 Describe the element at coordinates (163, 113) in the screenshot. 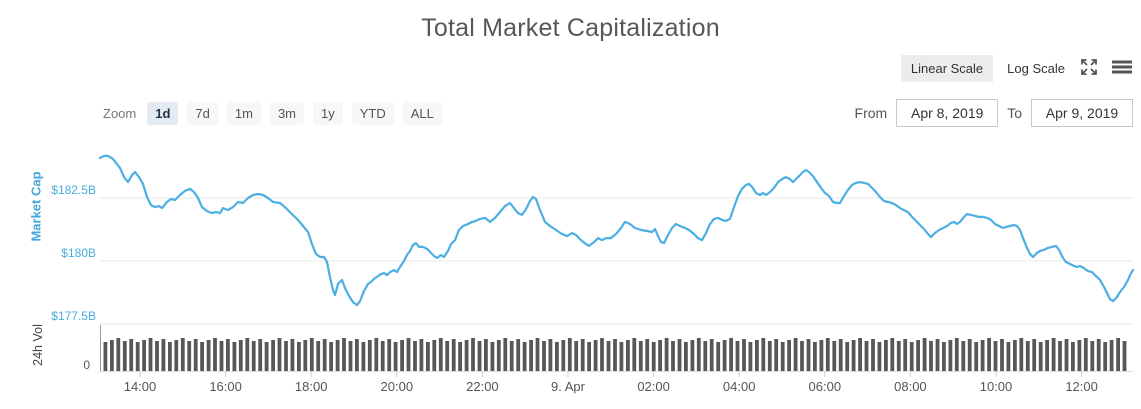

I see `zoom-1d-button: 1d` at that location.